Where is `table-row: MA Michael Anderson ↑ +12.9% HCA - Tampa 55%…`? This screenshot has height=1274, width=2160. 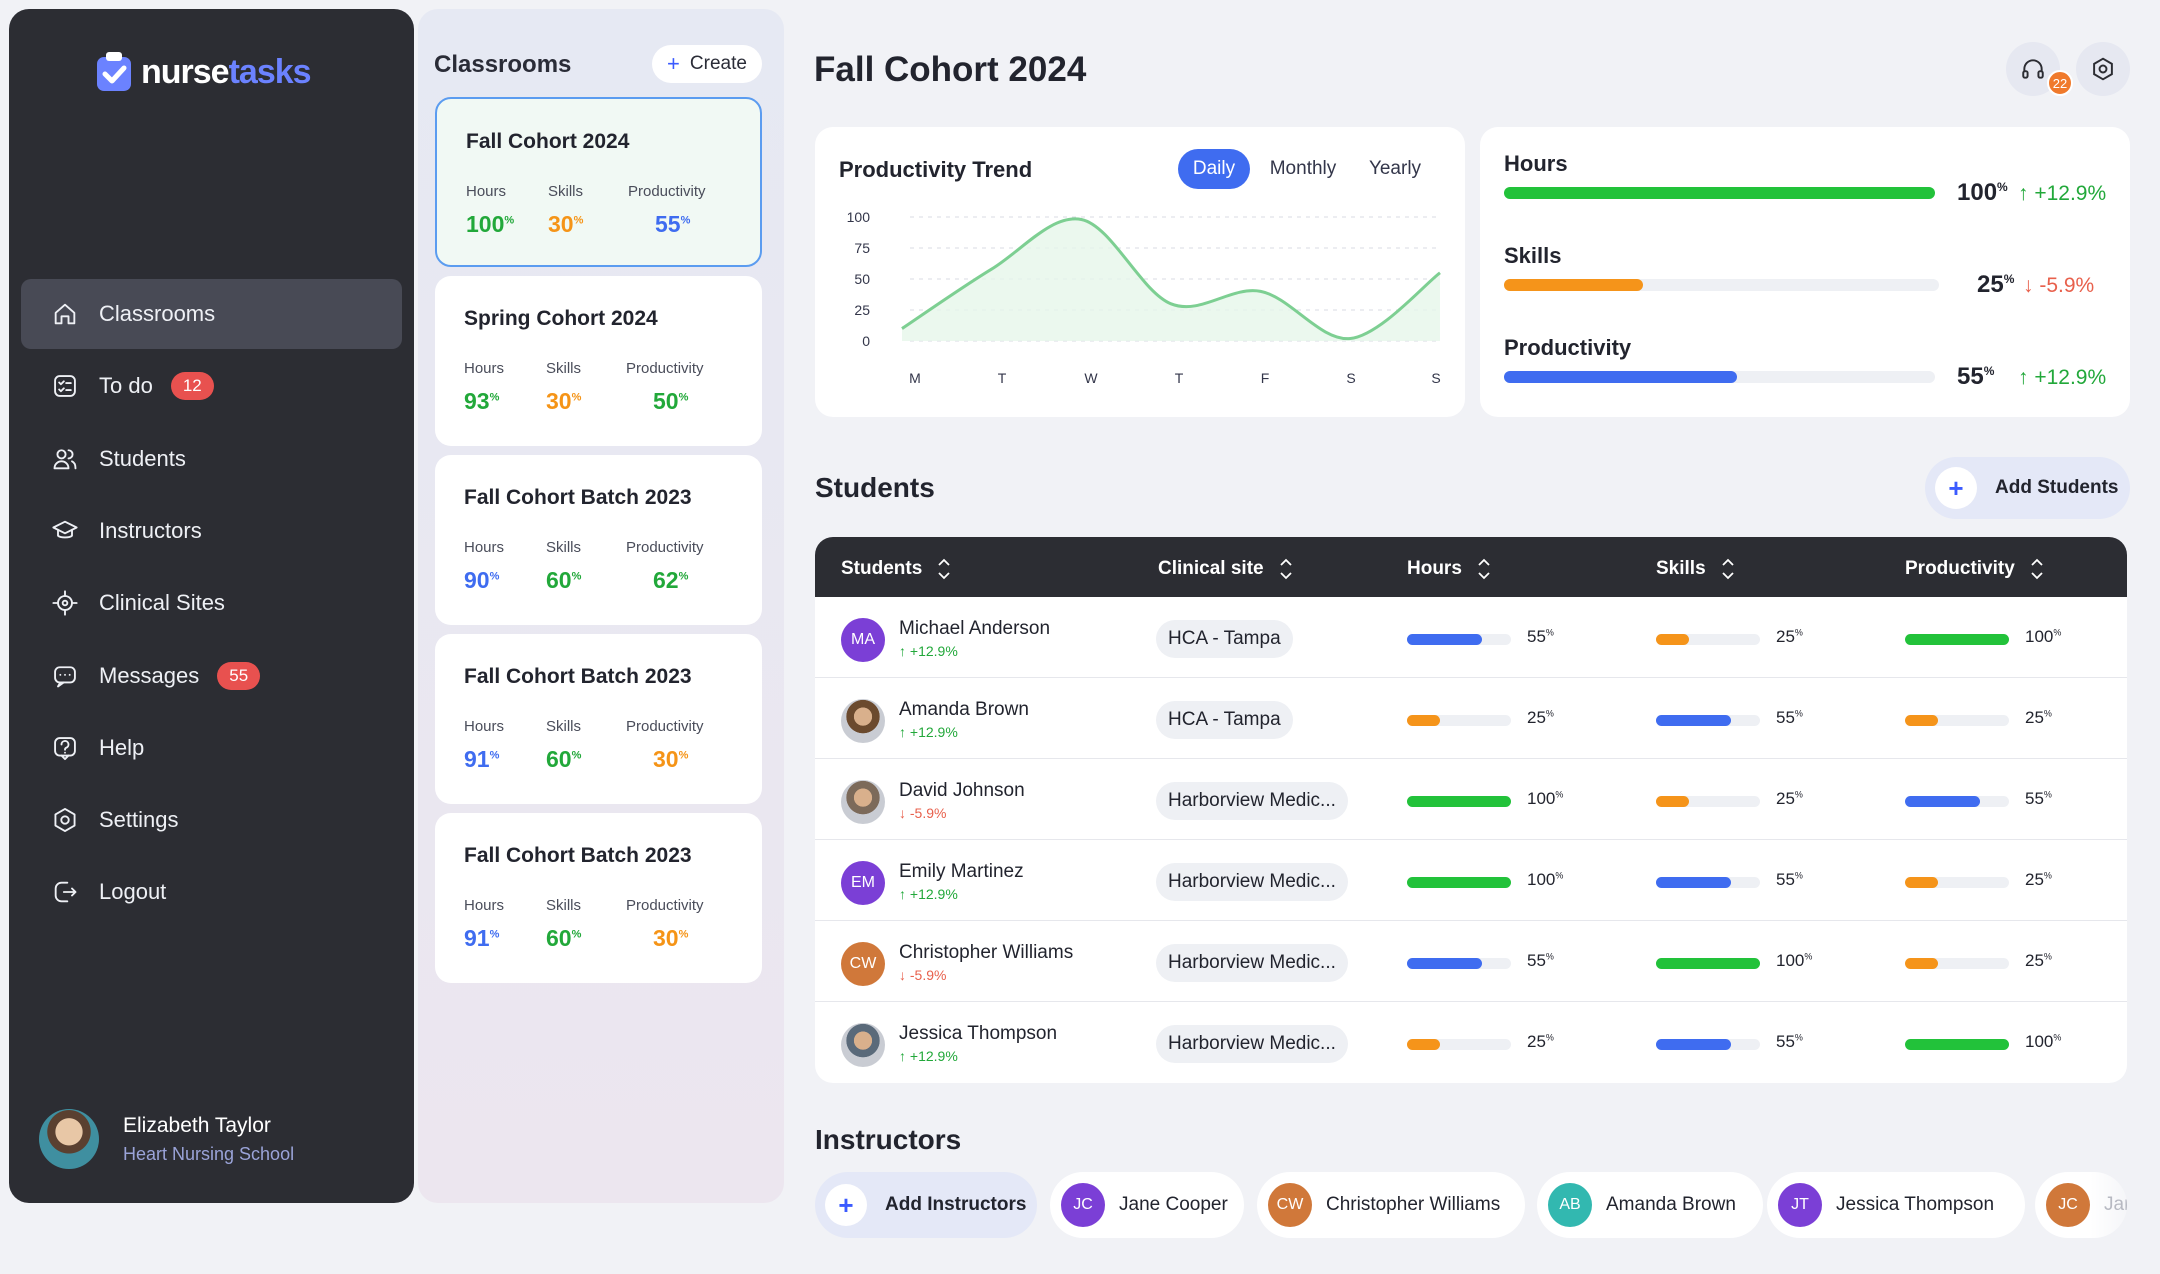
table-row: MA Michael Anderson ↑ +12.9% HCA - Tampa 55%… is located at coordinates (1471, 637).